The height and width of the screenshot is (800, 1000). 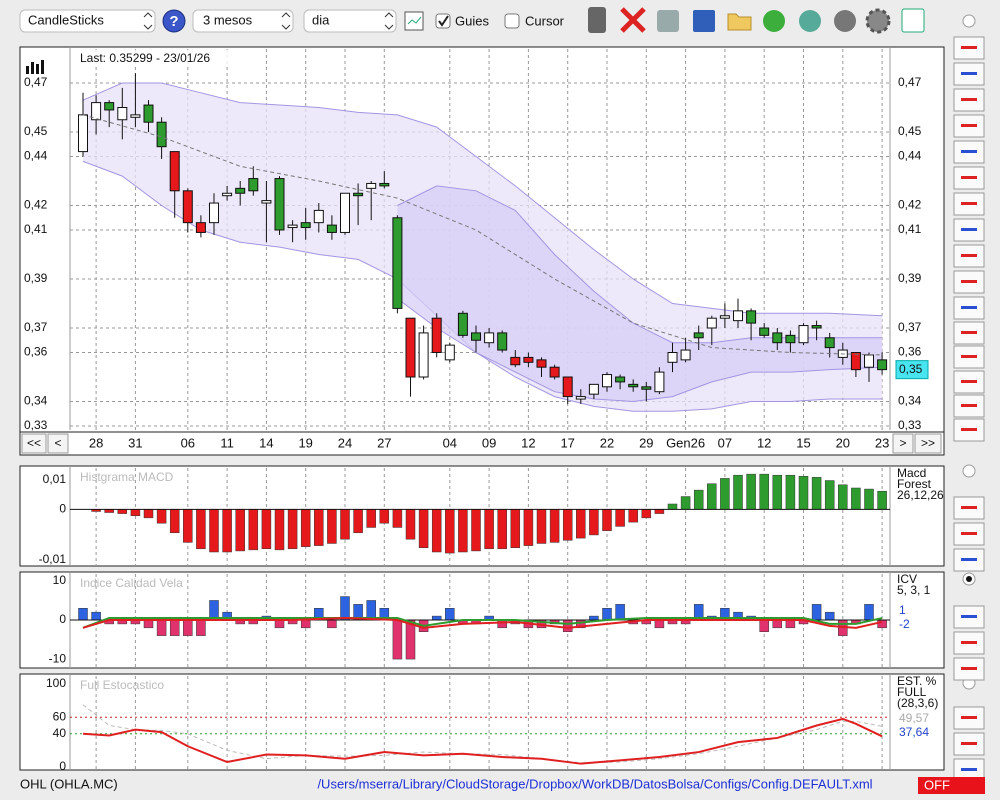 What do you see at coordinates (668, 21) in the screenshot?
I see `print-icon` at bounding box center [668, 21].